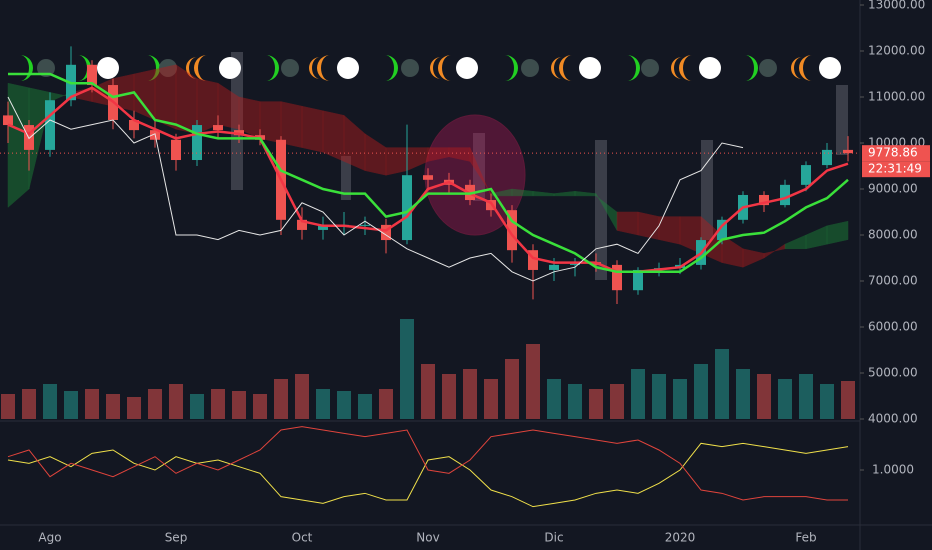 The image size is (932, 550). What do you see at coordinates (302, 538) in the screenshot?
I see `x-tick-label: Oct` at bounding box center [302, 538].